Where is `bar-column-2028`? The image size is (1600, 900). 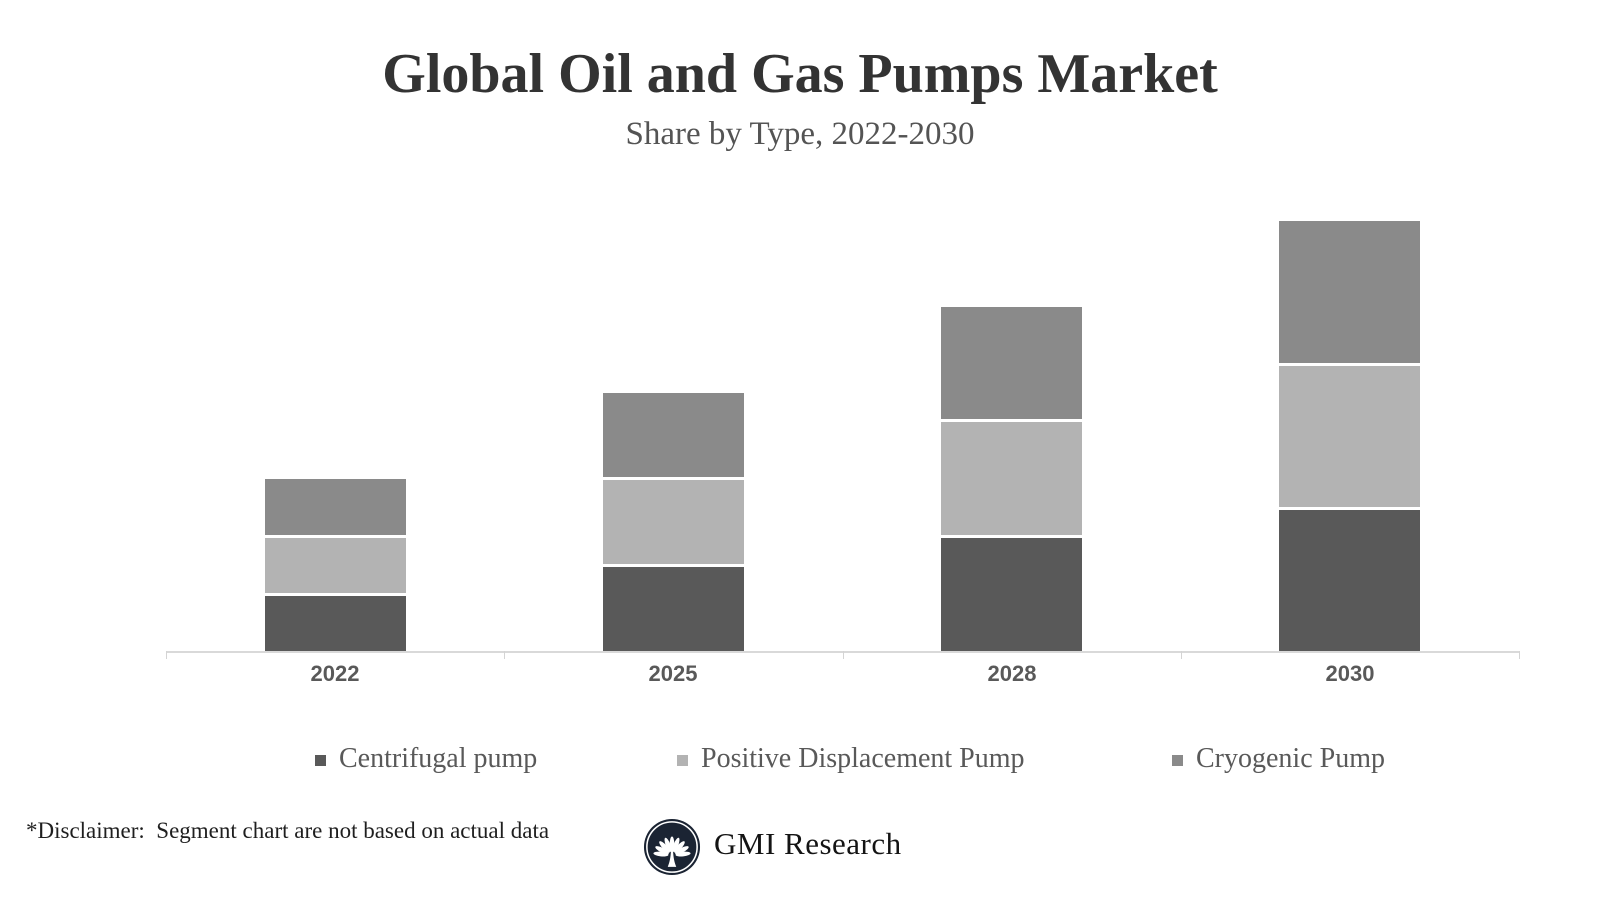 bar-column-2028 is located at coordinates (1011, 478).